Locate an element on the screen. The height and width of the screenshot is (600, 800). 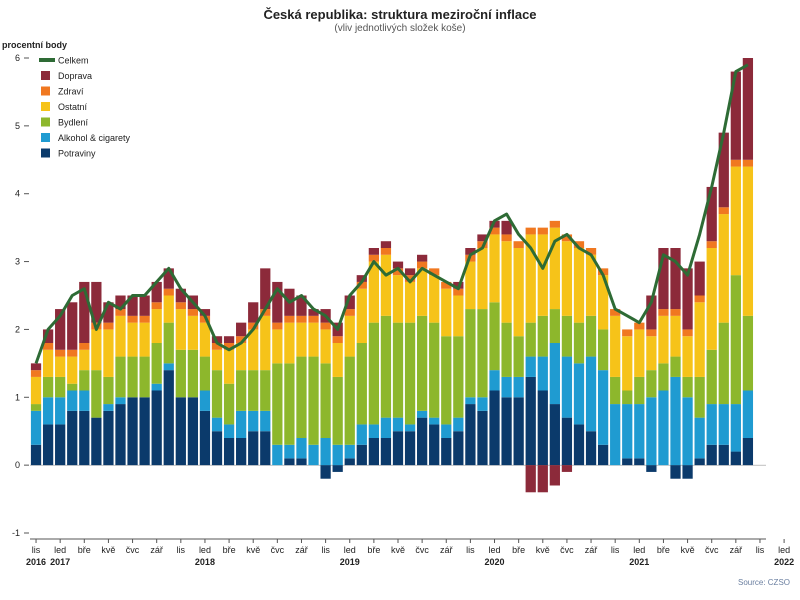
x-tick-label: zář is located at coordinates (157, 550).